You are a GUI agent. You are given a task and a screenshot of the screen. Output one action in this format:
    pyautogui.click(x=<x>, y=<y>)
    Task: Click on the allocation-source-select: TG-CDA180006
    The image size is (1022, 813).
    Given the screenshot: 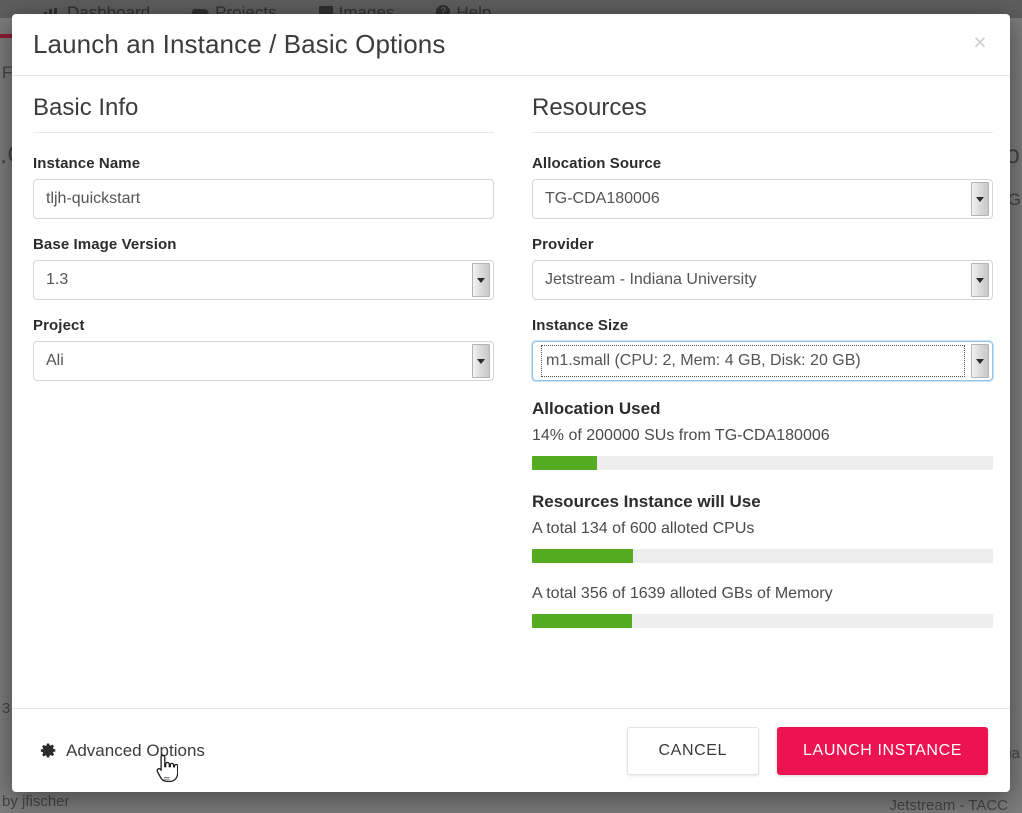 What is the action you would take?
    pyautogui.click(x=762, y=199)
    